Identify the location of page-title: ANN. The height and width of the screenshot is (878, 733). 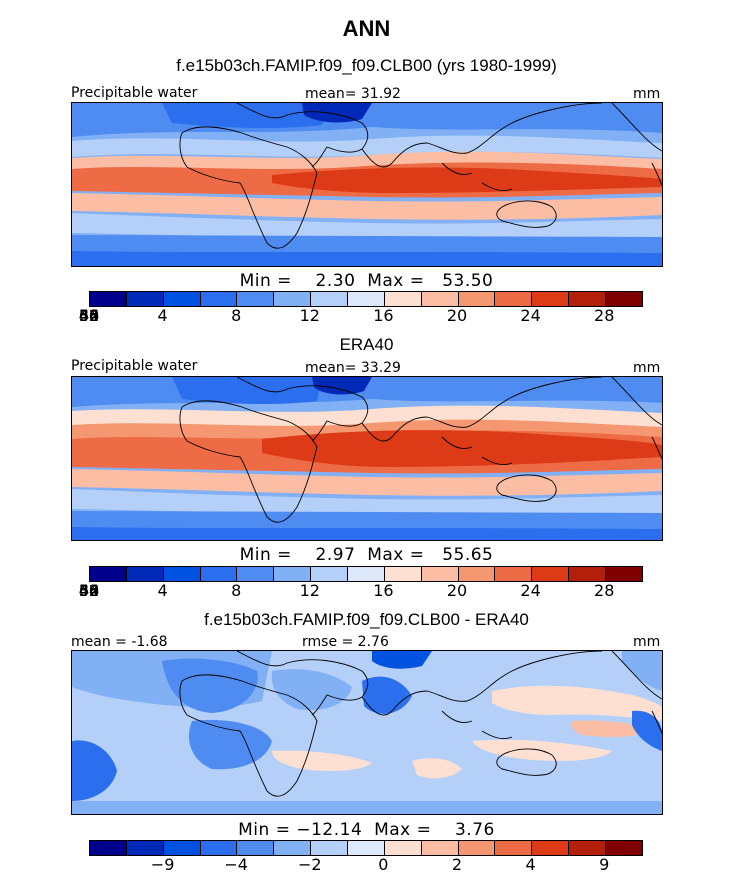
(366, 28).